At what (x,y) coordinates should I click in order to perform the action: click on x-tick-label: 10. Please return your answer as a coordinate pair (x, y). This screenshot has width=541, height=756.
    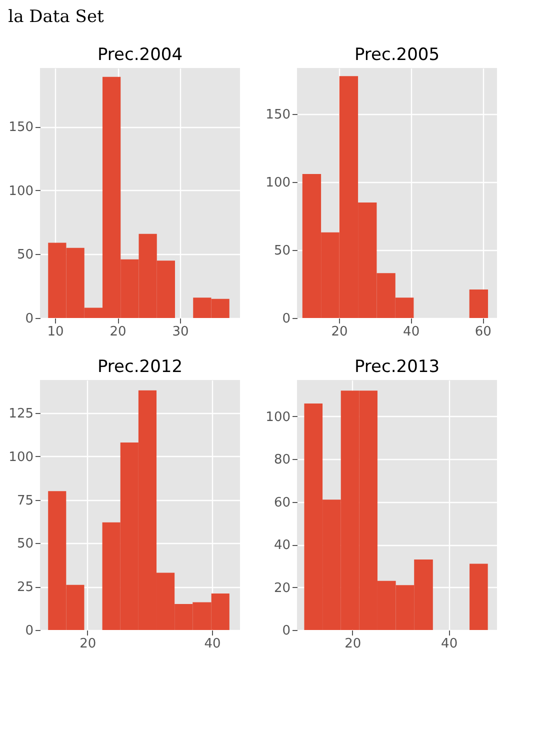
    Looking at the image, I should click on (55, 332).